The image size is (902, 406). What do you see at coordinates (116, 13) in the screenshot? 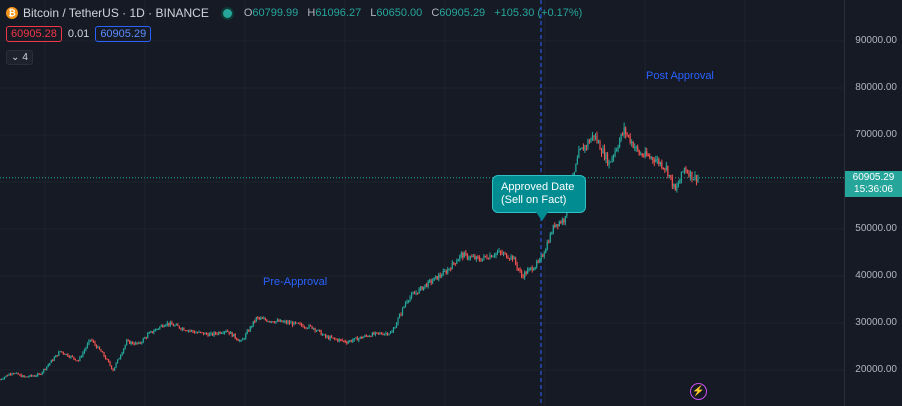
I see `symbol-title: Bitcoin / TetherUS · 1D · BINANCE` at bounding box center [116, 13].